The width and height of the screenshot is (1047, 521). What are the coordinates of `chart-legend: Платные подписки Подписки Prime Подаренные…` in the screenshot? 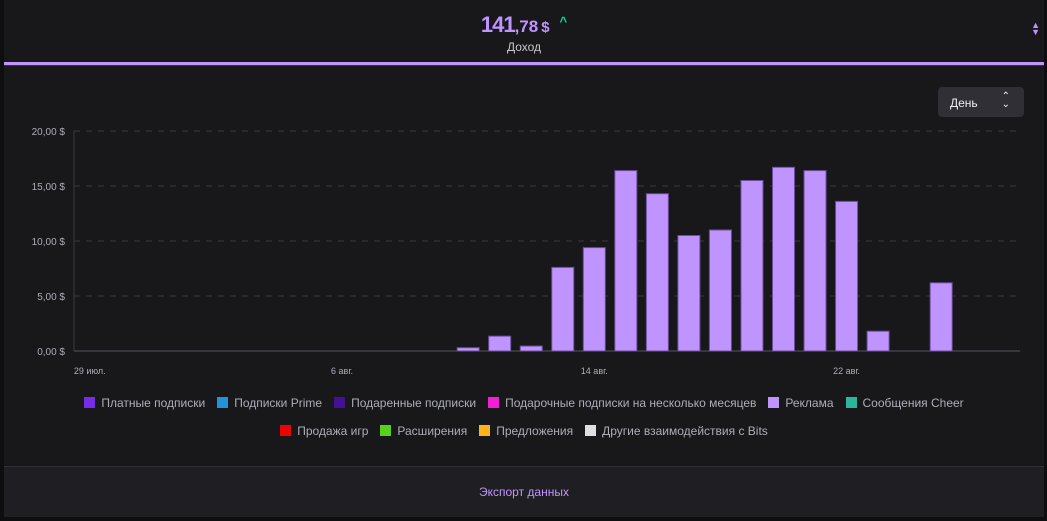 It's located at (524, 424).